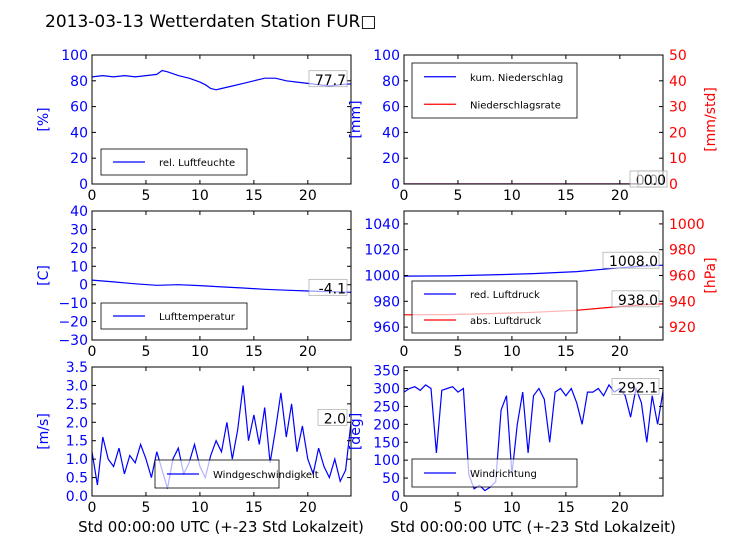 The width and height of the screenshot is (736, 556). I want to click on y-tick-label: 3.5, so click(77, 368).